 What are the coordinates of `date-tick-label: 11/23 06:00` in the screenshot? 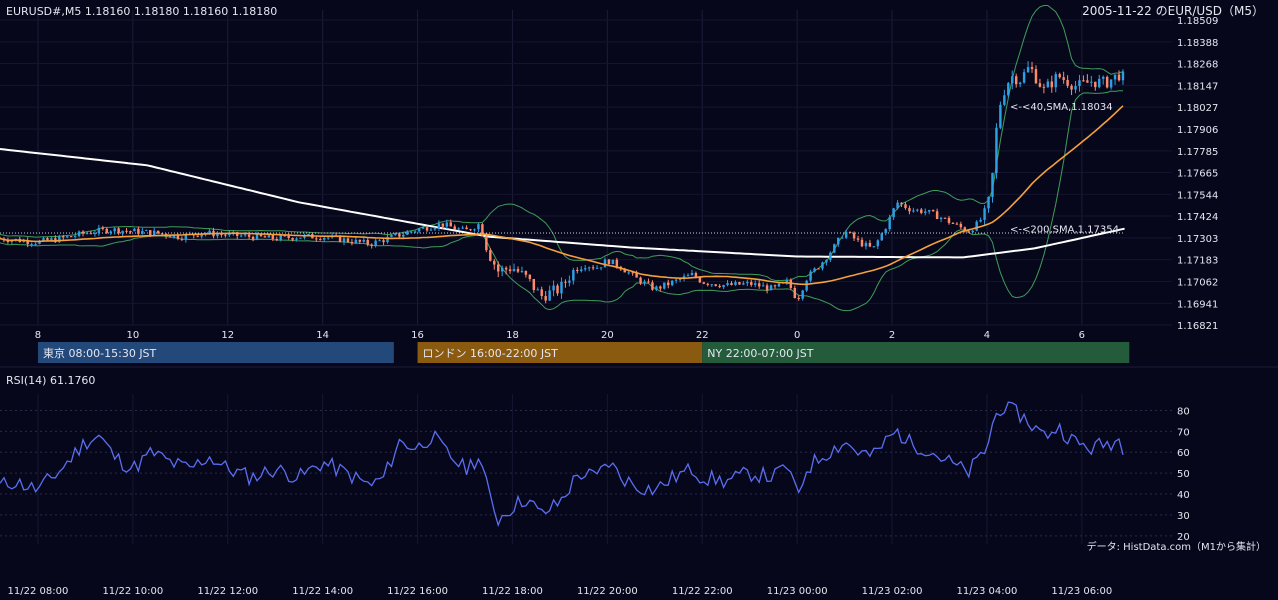 It's located at (1081, 591).